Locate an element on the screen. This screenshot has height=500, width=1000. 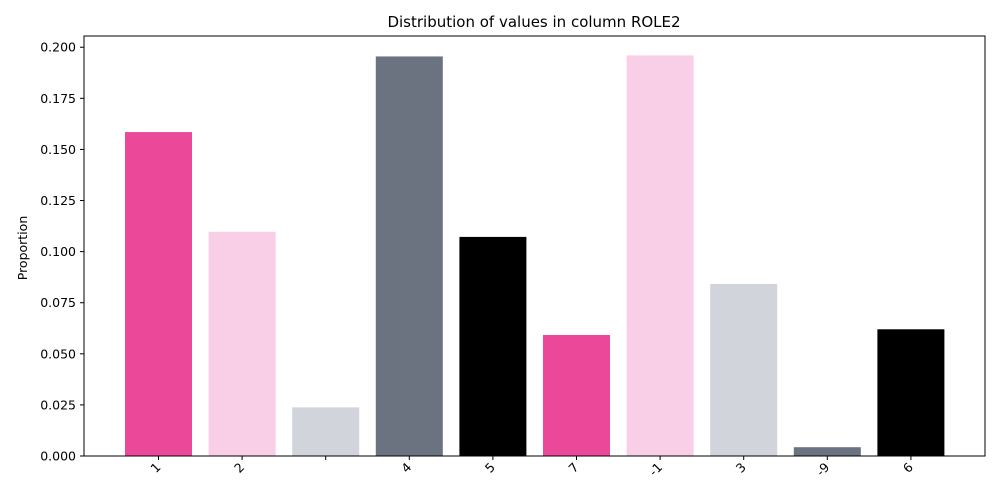
y-tick-label: 0.200 is located at coordinates (58, 47).